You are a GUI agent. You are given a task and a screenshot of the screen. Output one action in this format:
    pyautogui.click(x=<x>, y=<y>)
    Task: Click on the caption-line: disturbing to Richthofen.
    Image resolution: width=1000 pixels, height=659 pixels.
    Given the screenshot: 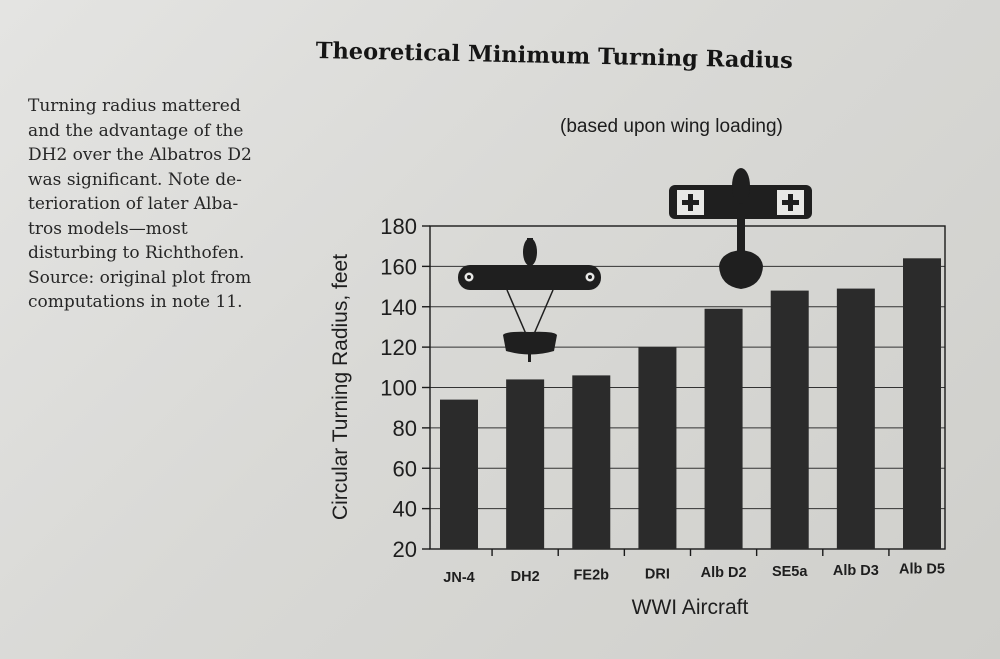 What is the action you would take?
    pyautogui.click(x=136, y=253)
    